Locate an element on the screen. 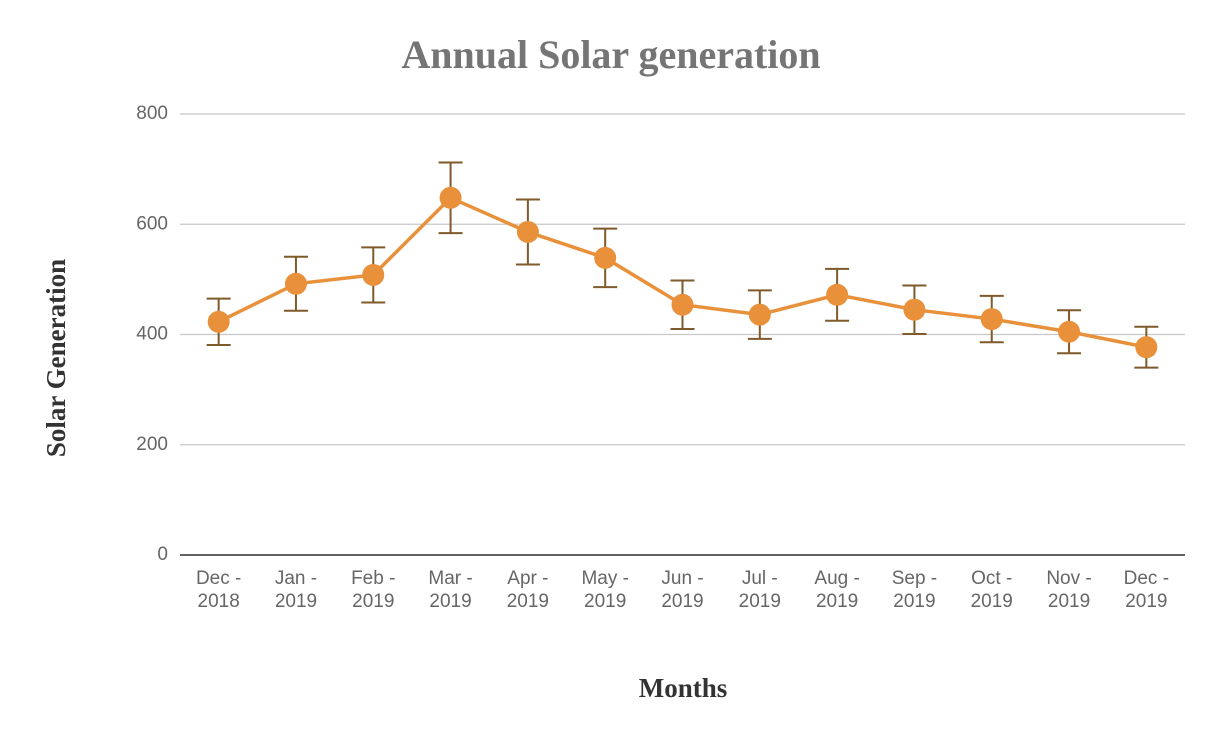  x-tick-label: Apr - 2019 is located at coordinates (528, 590).